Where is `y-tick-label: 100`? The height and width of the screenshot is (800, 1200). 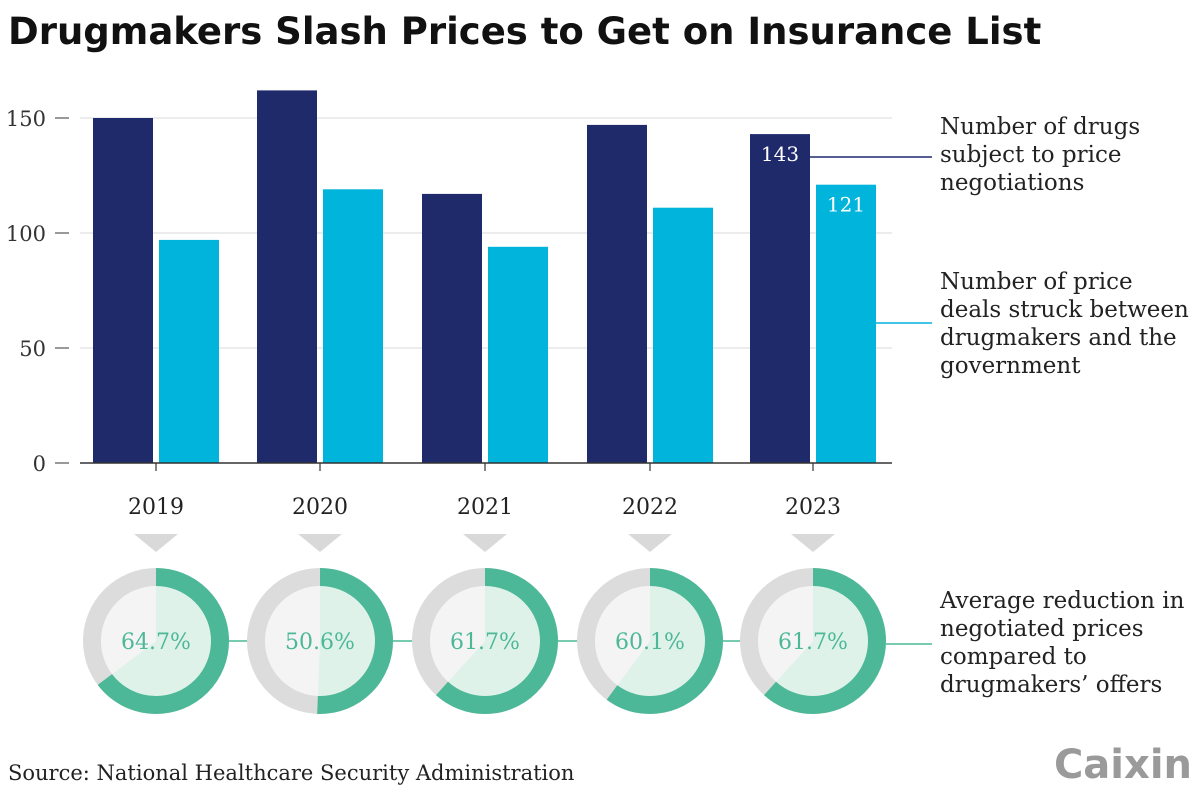
y-tick-label: 100 is located at coordinates (26, 234).